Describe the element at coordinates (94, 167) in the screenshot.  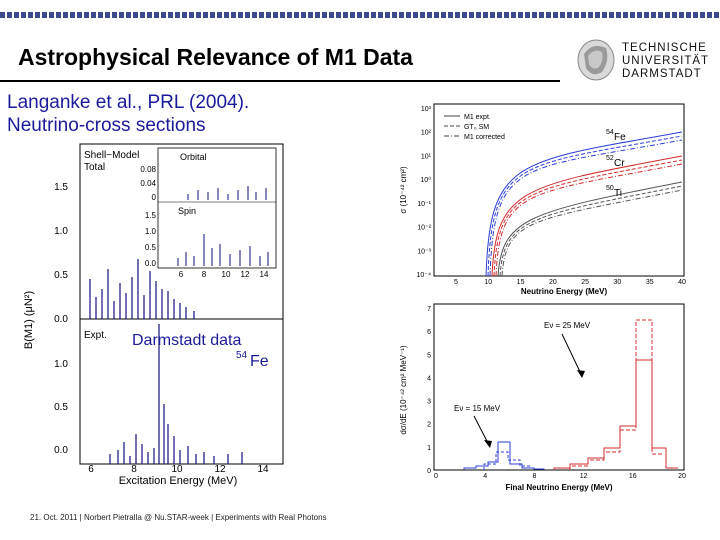
I see `bm1-top-label2: Total` at that location.